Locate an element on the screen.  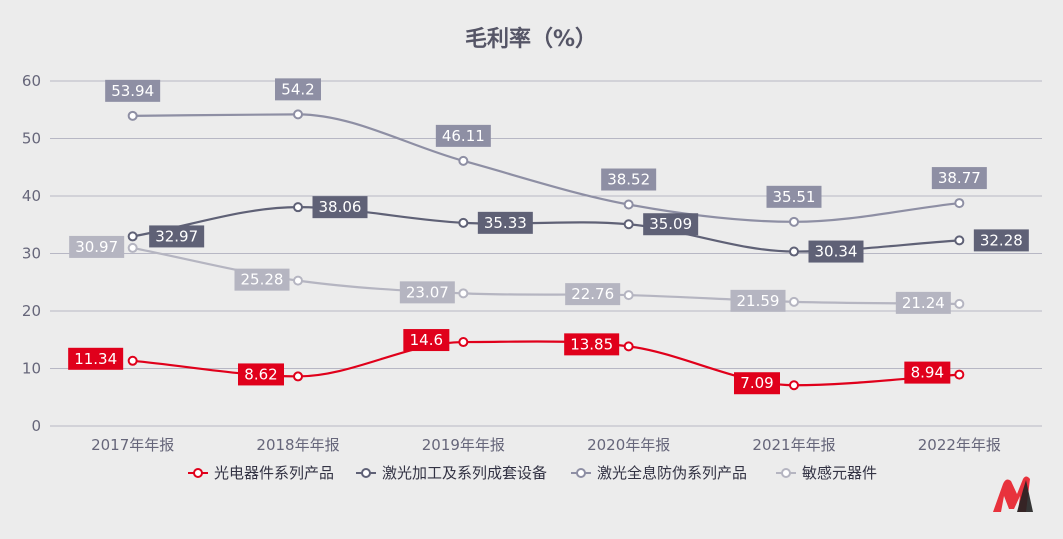
data-label: 23.07 is located at coordinates (427, 292).